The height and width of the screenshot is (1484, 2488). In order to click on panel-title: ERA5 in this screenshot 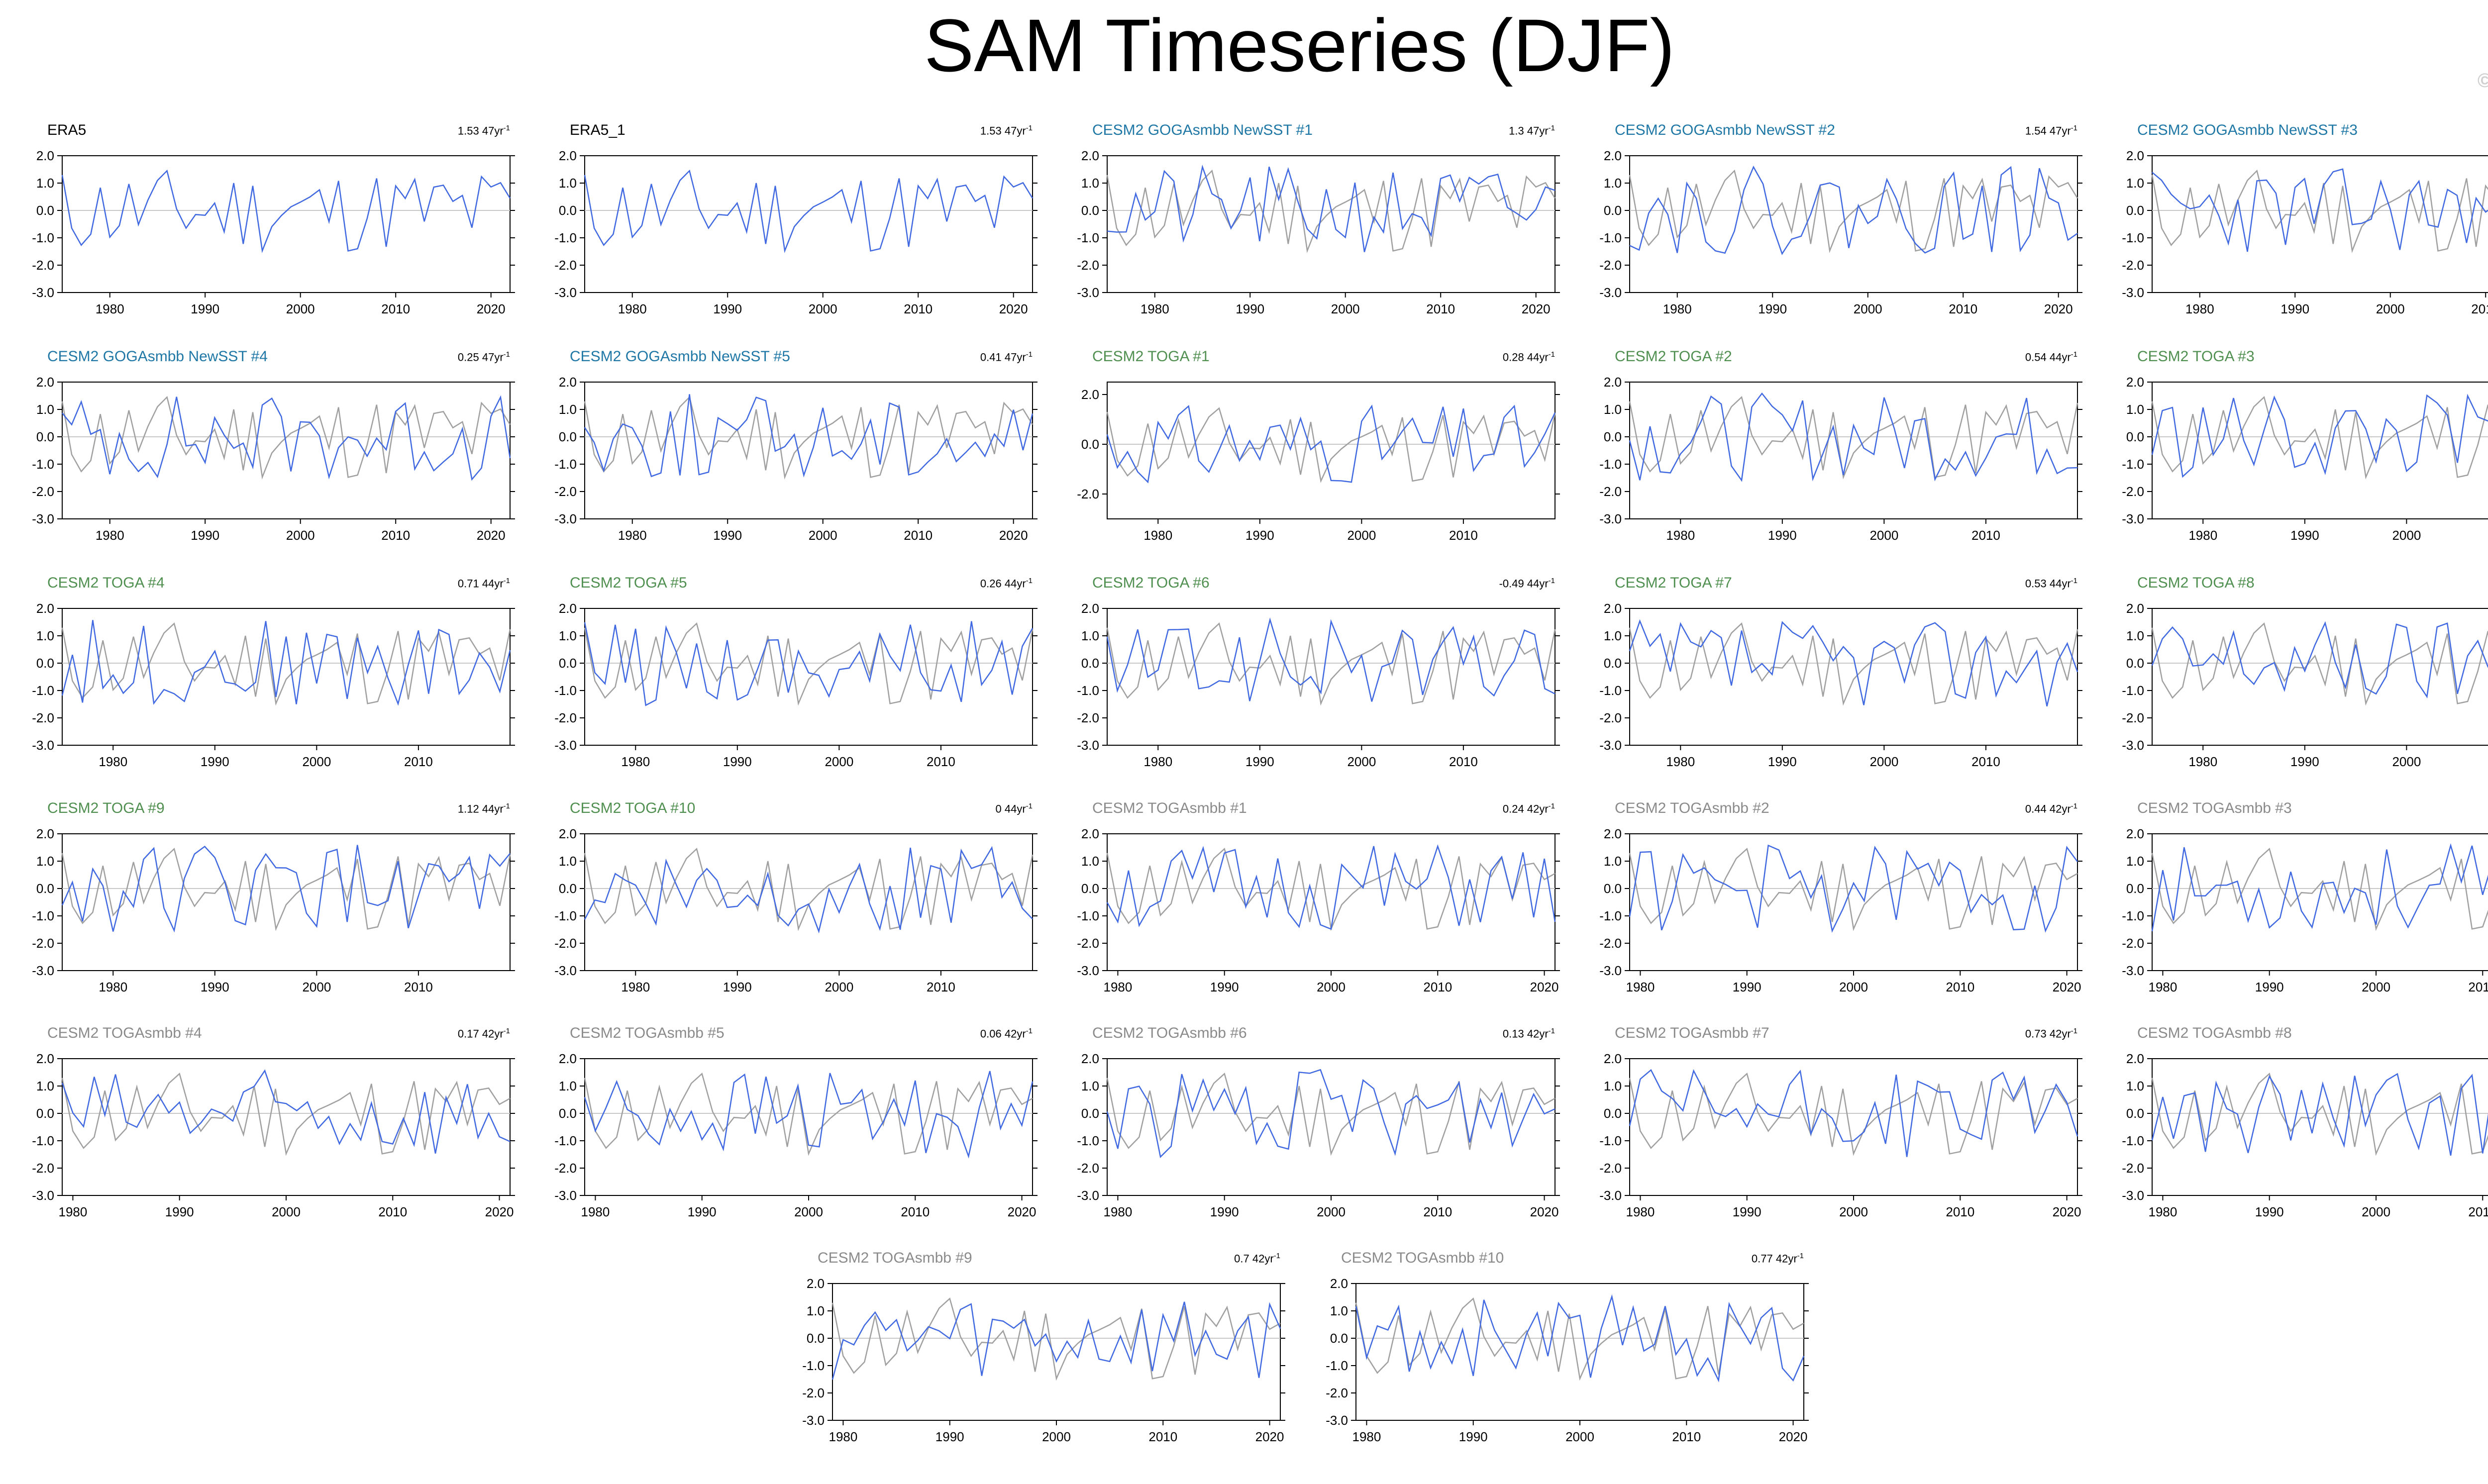, I will do `click(67, 130)`.